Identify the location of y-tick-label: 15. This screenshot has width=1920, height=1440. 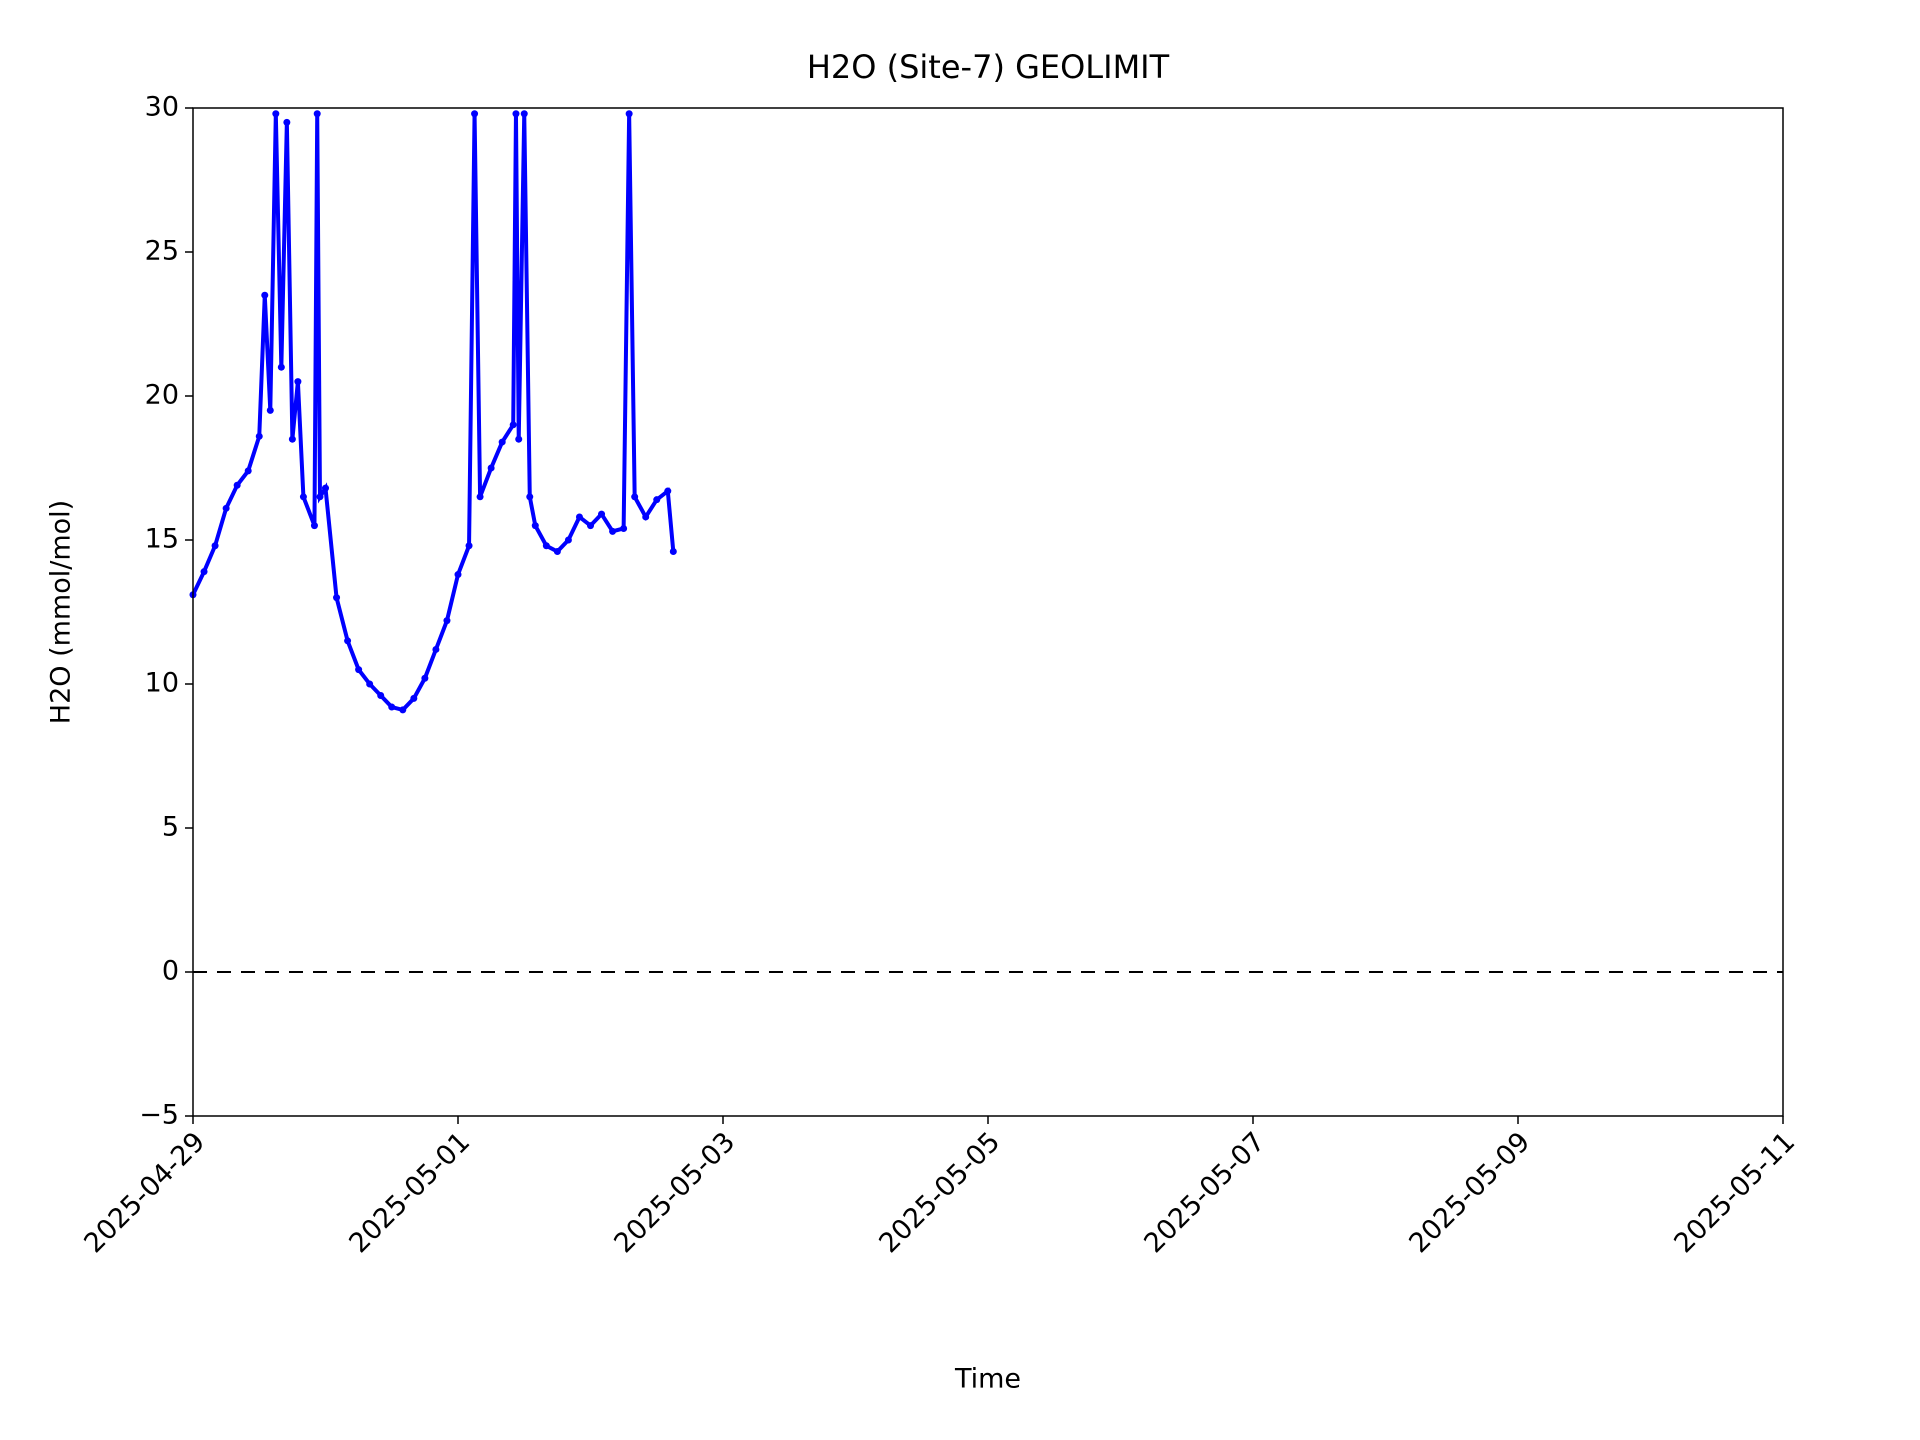
(162, 539).